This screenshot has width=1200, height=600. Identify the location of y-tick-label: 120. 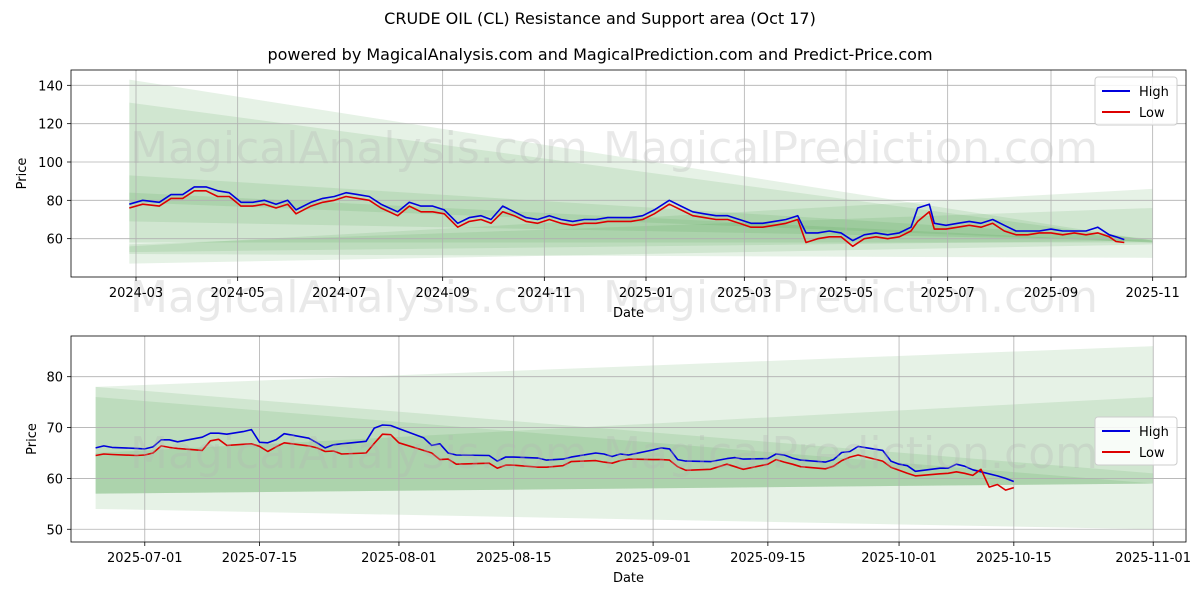
(50, 125).